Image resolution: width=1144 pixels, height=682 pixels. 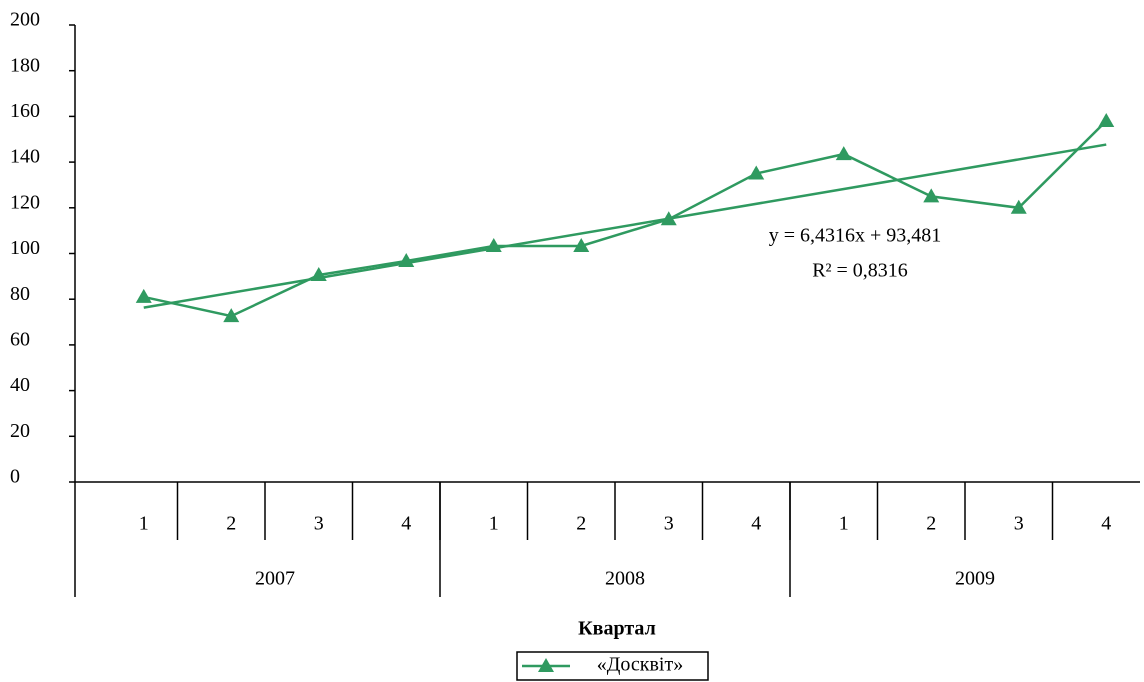 I want to click on y-tick-label: 120, so click(x=25, y=202).